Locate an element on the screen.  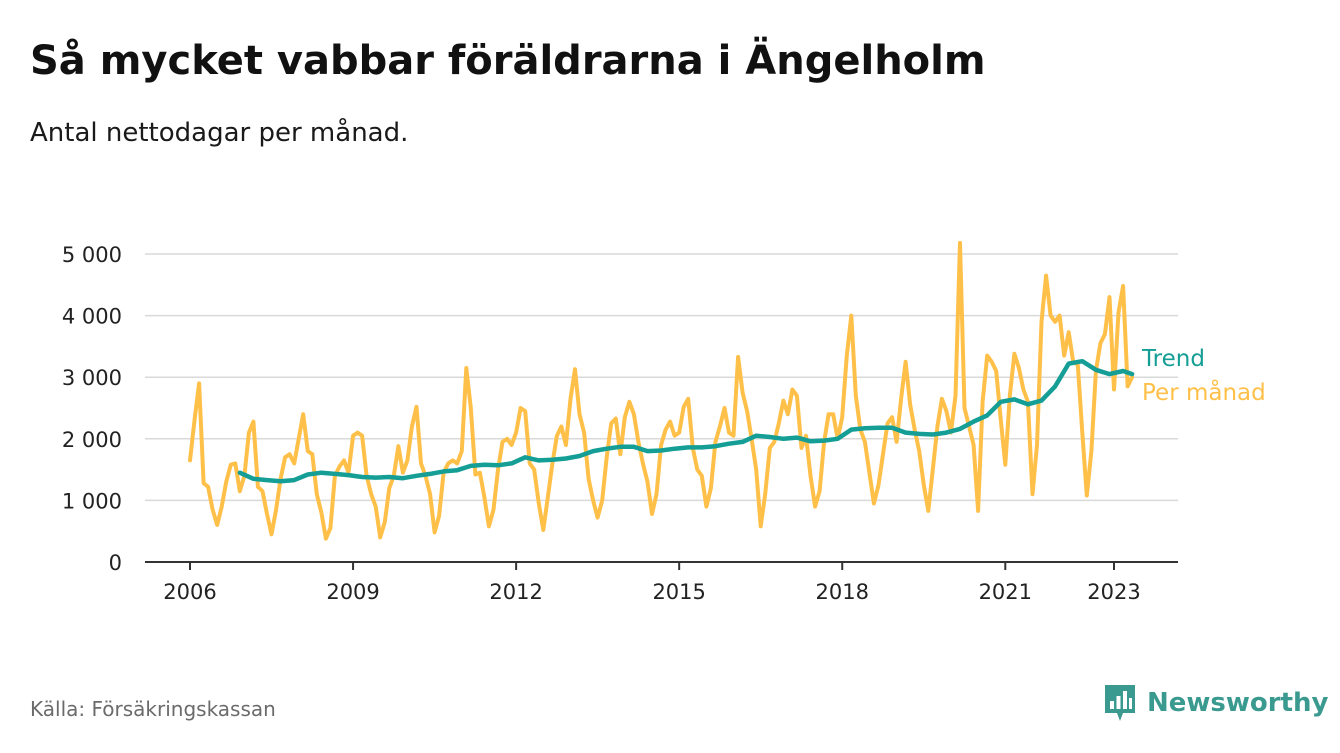
chart-subtitle: Antal nettodagar per månad. is located at coordinates (219, 133).